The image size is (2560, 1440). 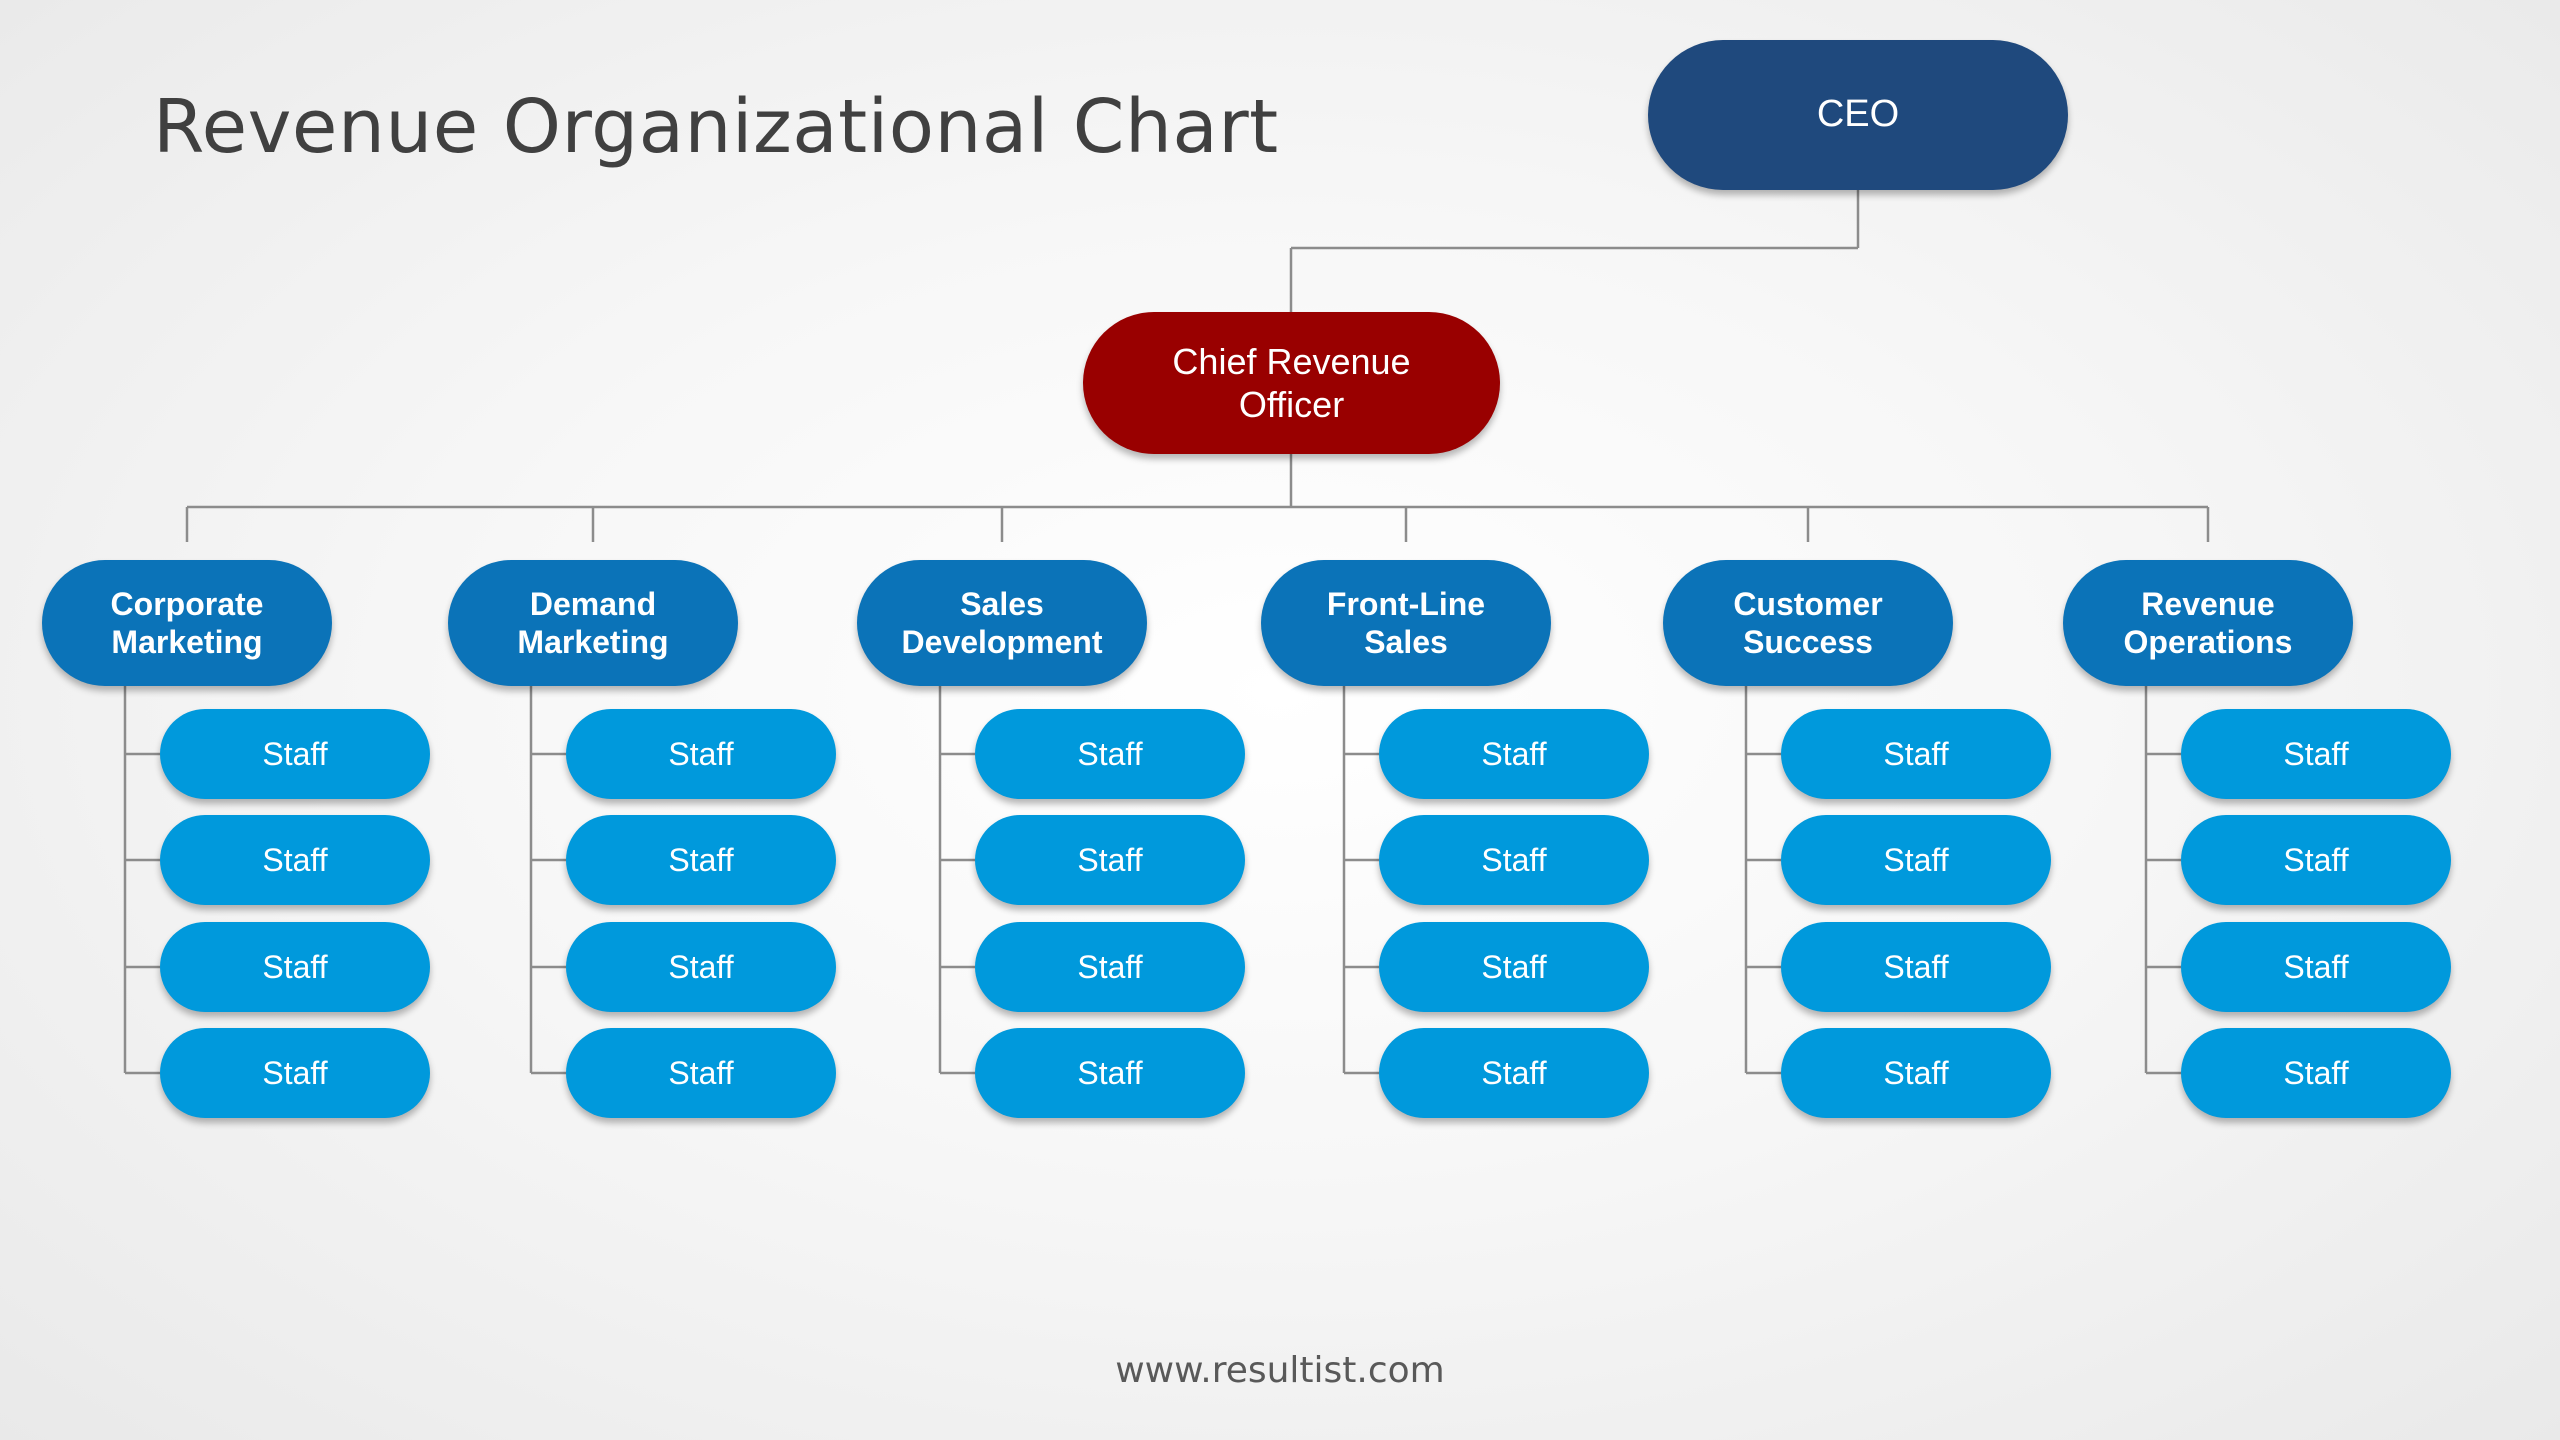 I want to click on department-label: Corporate Marketing, so click(x=187, y=622).